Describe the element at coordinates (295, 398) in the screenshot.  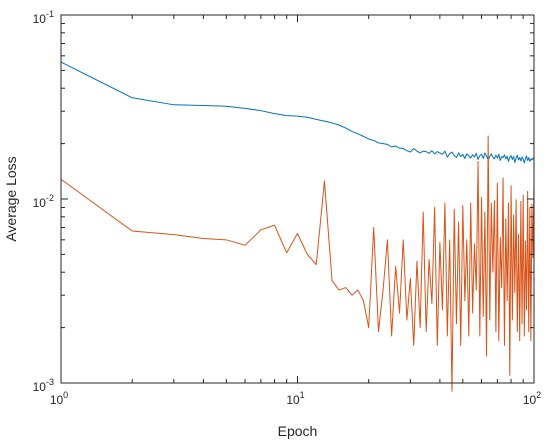
I see `x-tick-label: 10¹` at that location.